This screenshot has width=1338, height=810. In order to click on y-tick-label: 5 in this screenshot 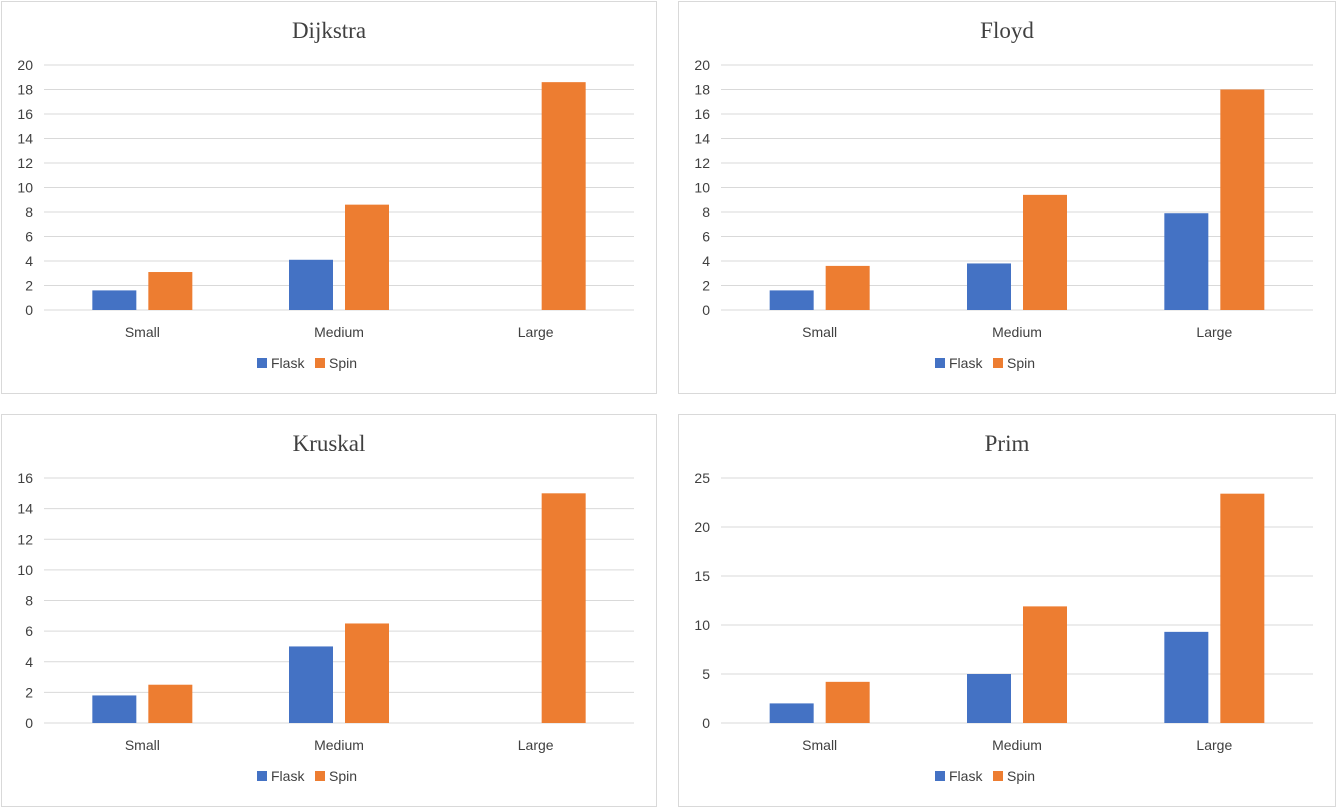, I will do `click(706, 674)`.